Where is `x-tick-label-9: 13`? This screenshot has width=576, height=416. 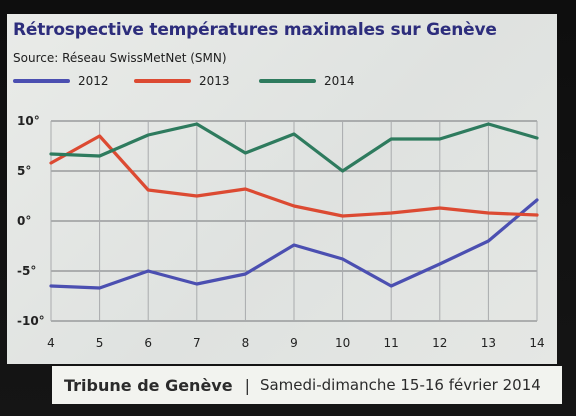
x-tick-label-9: 13 is located at coordinates (488, 343).